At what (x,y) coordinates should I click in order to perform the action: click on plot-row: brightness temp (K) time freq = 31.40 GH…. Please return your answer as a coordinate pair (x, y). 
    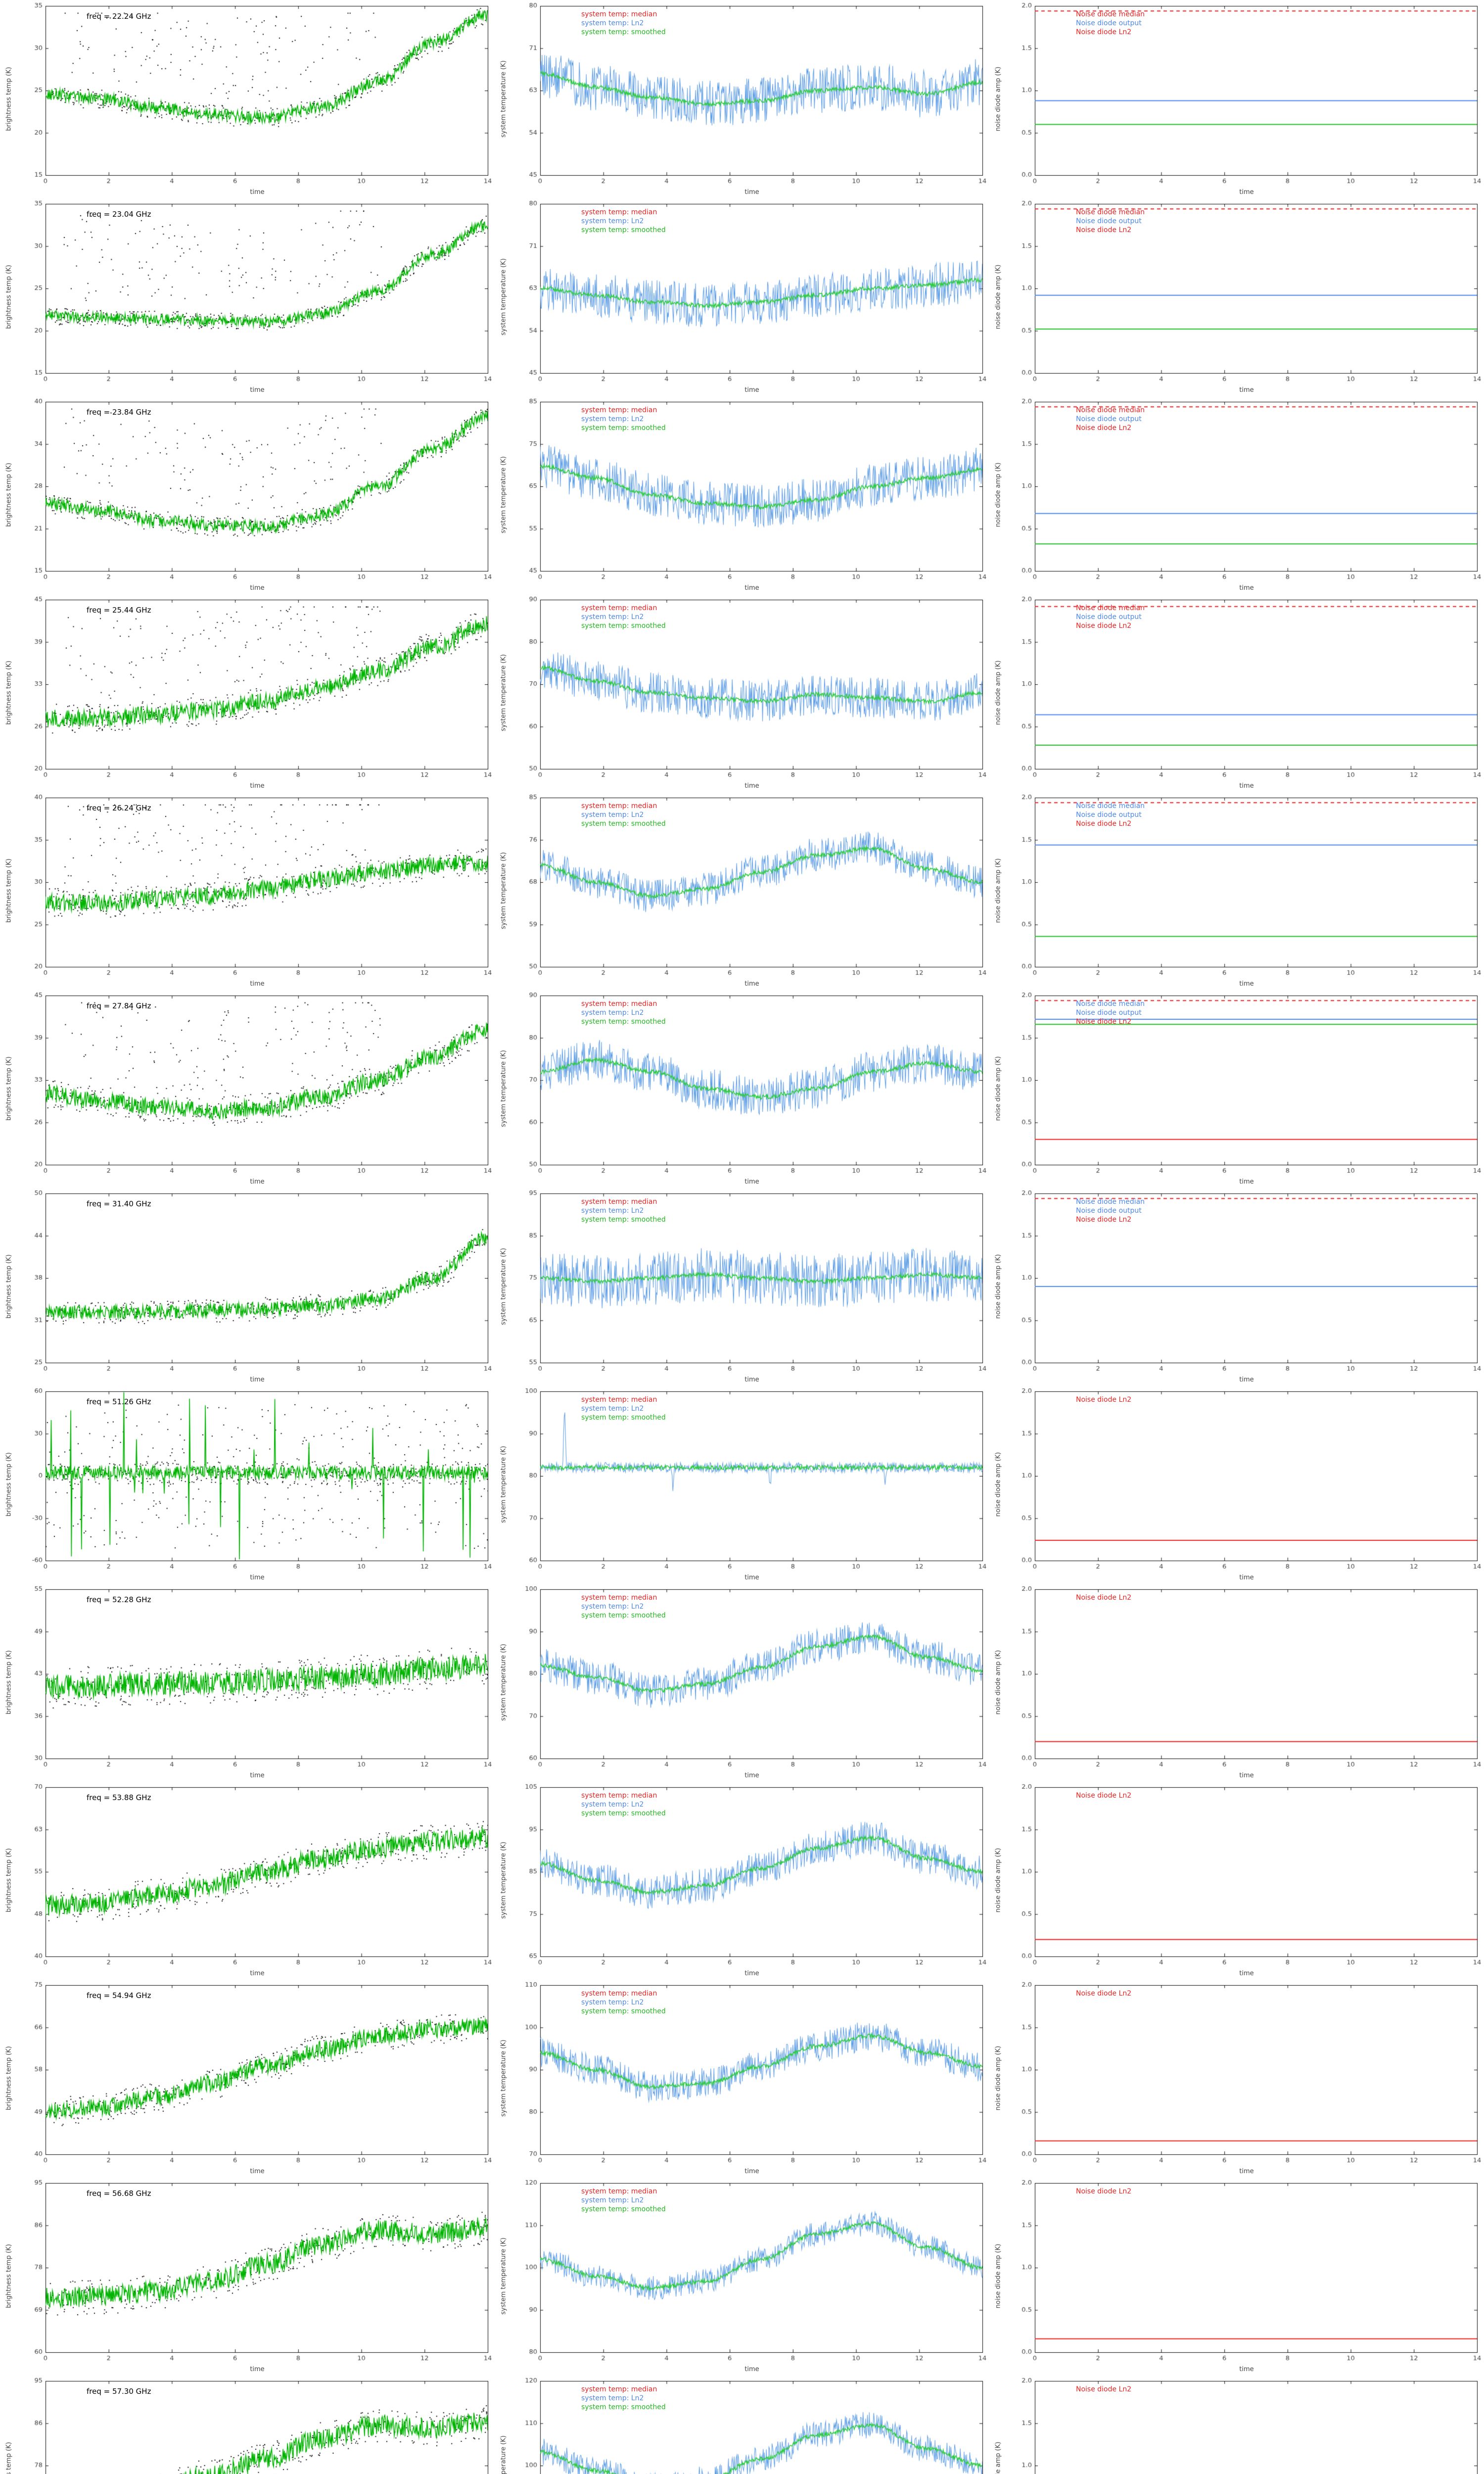
    Looking at the image, I should click on (742, 1287).